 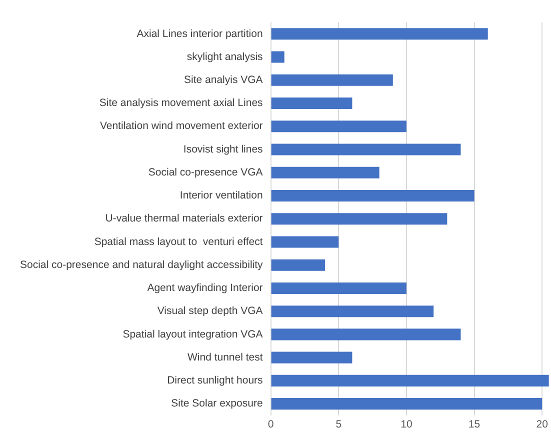 I want to click on y-tick-label: Social co-presence VGA, so click(x=205, y=172).